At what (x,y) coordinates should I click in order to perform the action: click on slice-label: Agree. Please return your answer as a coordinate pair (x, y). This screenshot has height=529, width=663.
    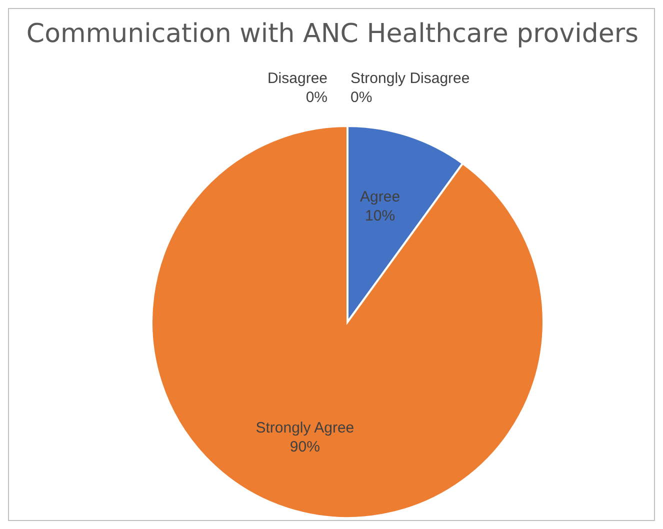
    Looking at the image, I should click on (380, 197).